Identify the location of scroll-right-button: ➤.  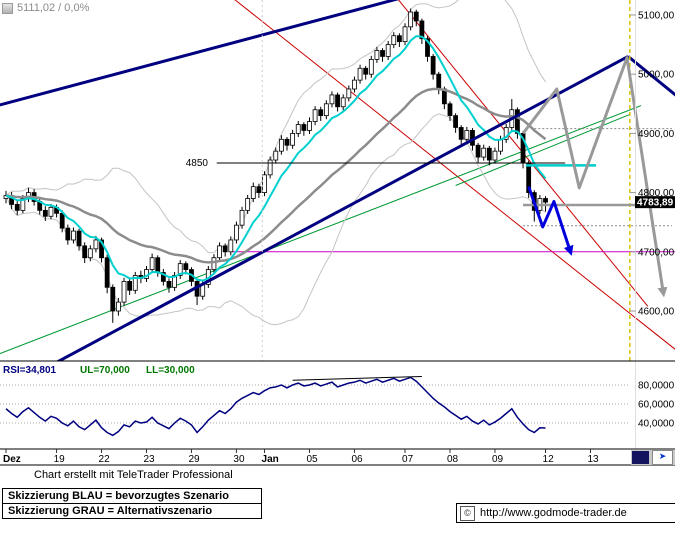
(662, 457).